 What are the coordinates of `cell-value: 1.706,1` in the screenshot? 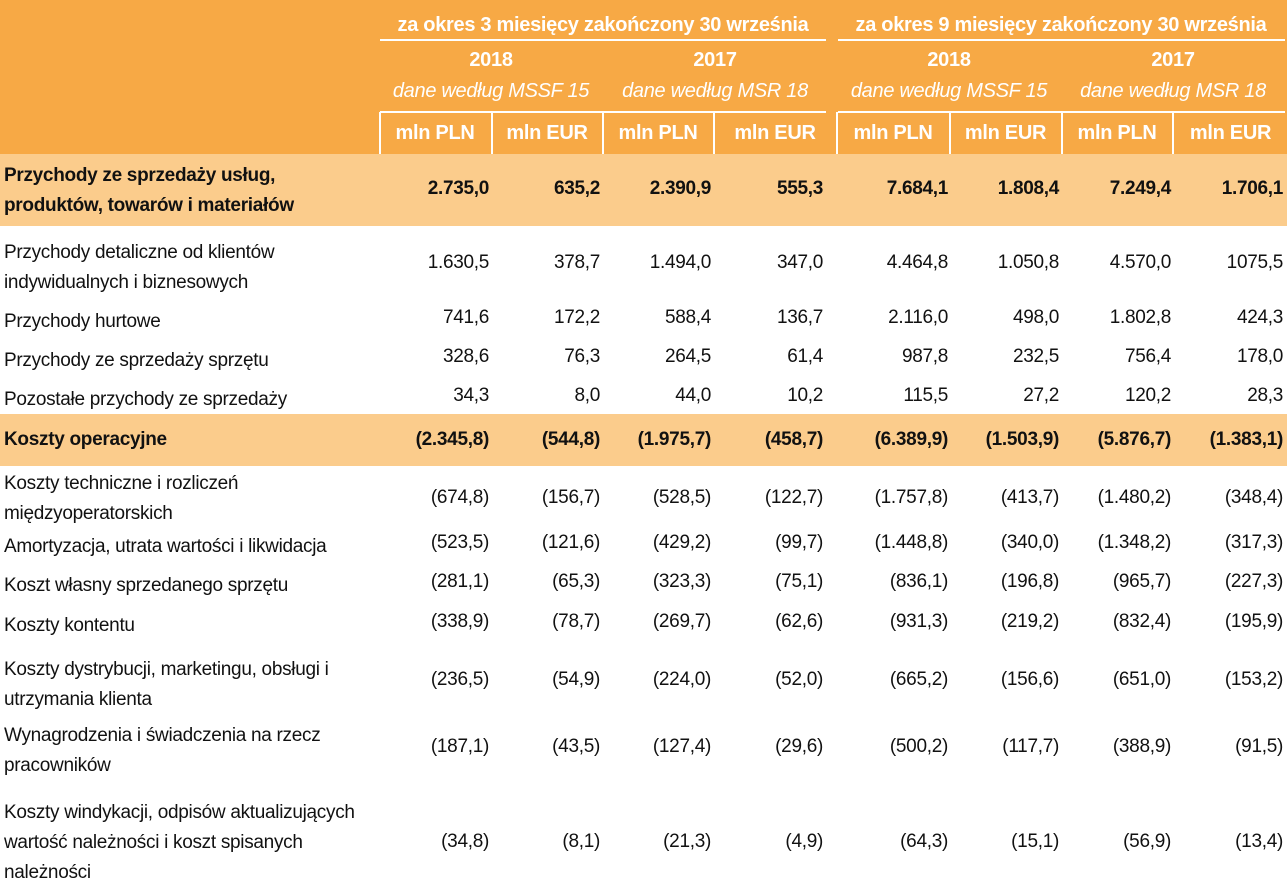 It's located at (1252, 188).